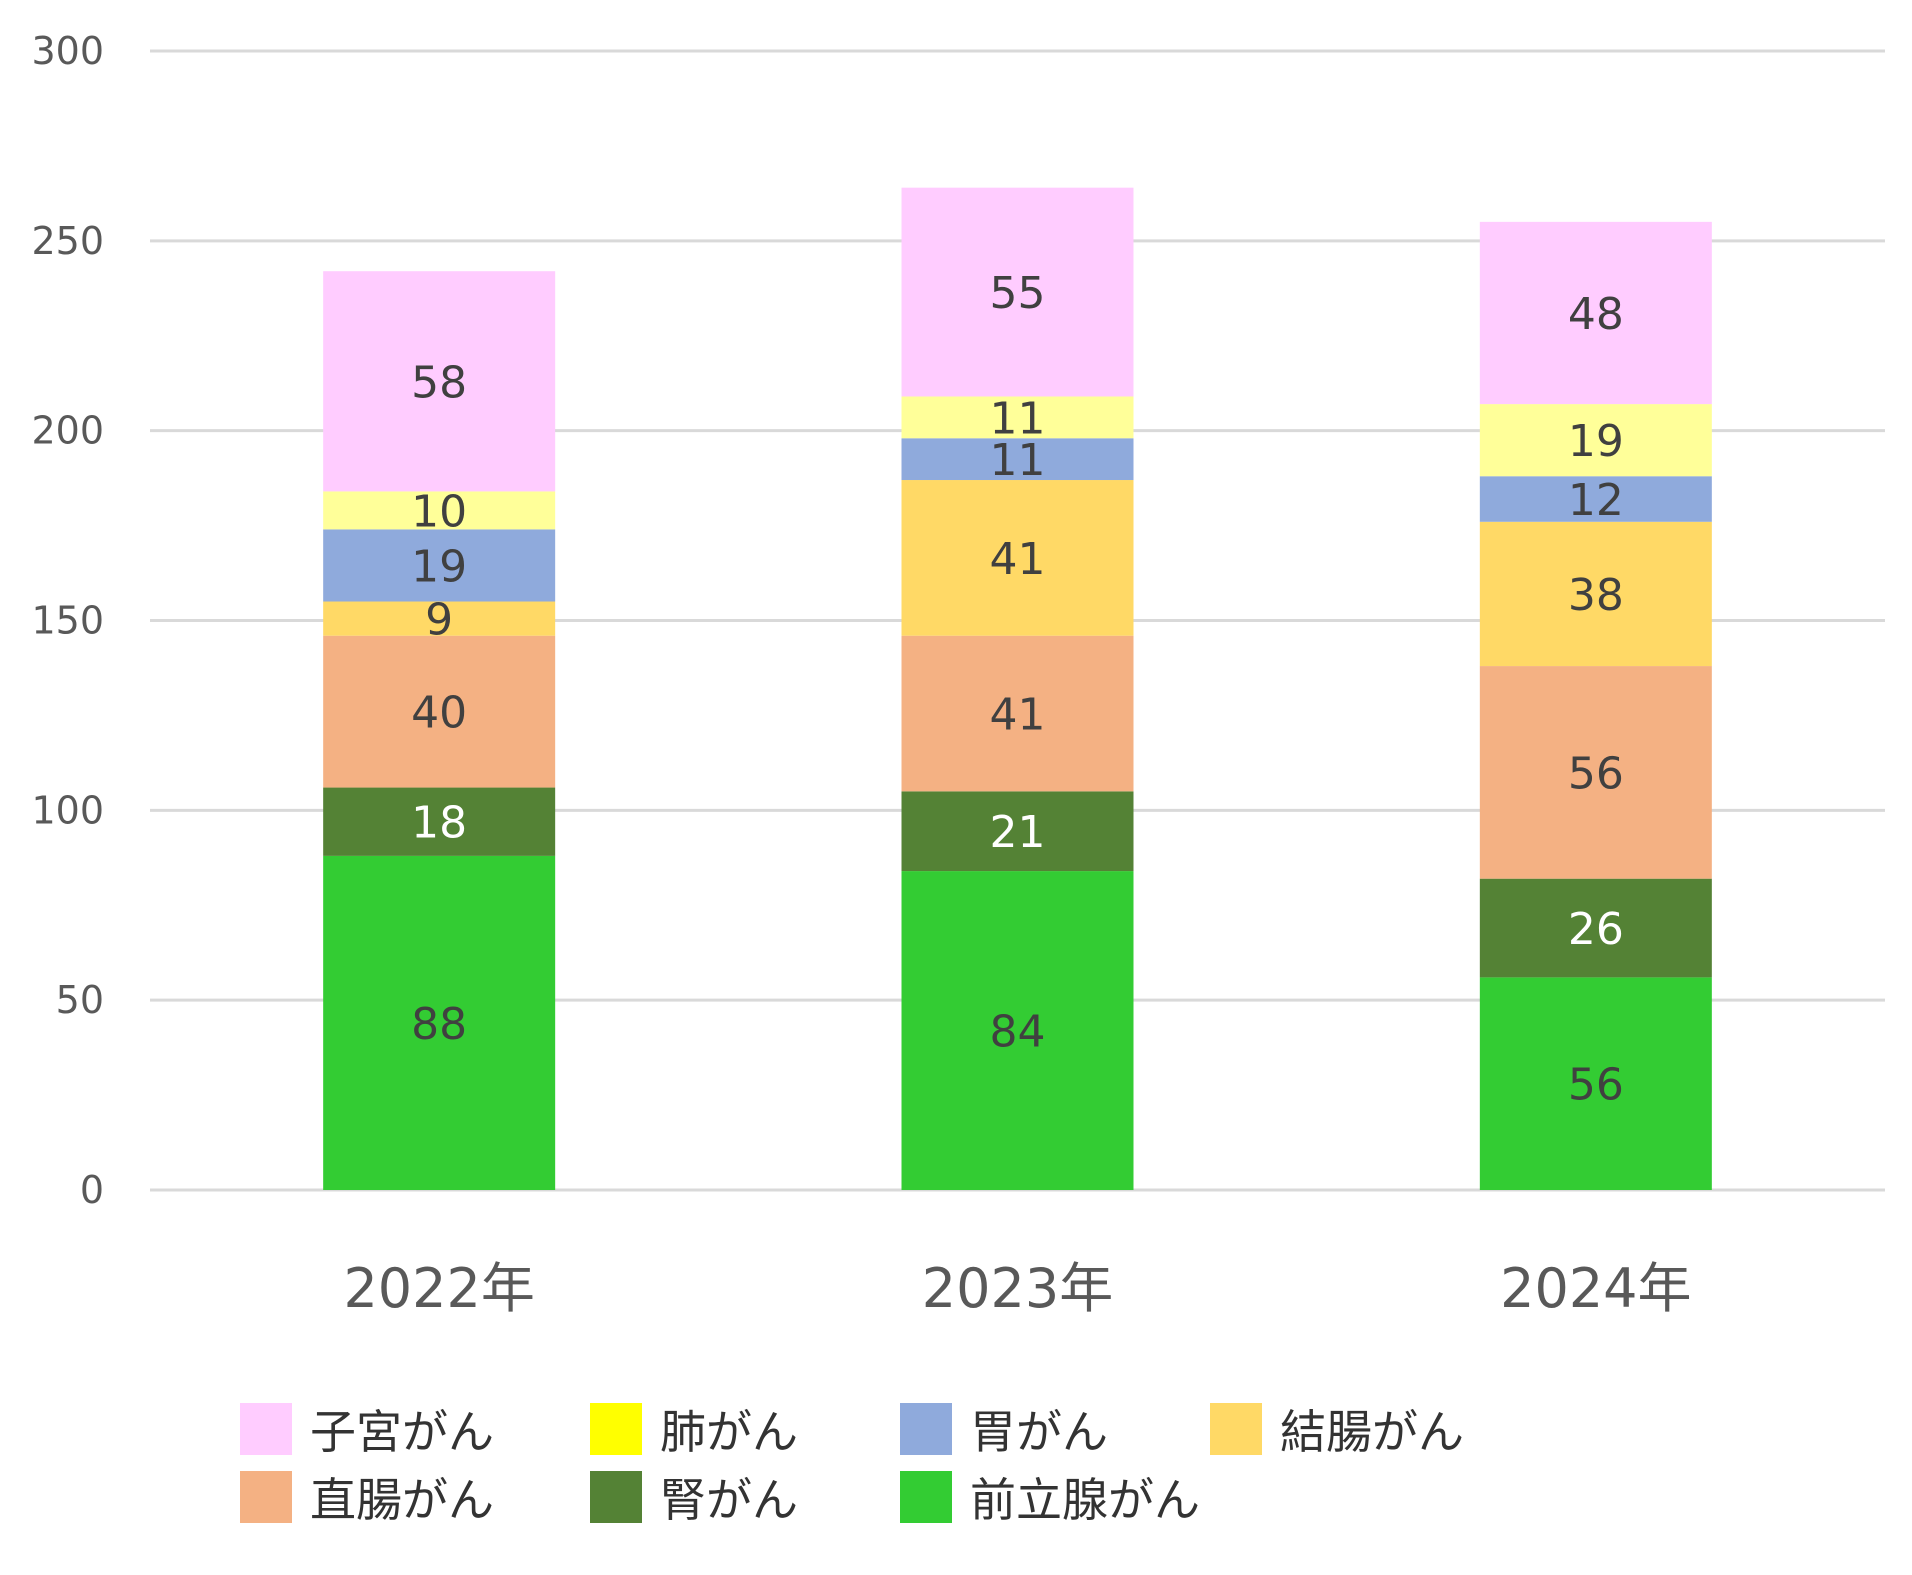 The height and width of the screenshot is (1575, 1912). Describe the element at coordinates (1595, 1288) in the screenshot. I see `x-category-label: 2024年` at that location.